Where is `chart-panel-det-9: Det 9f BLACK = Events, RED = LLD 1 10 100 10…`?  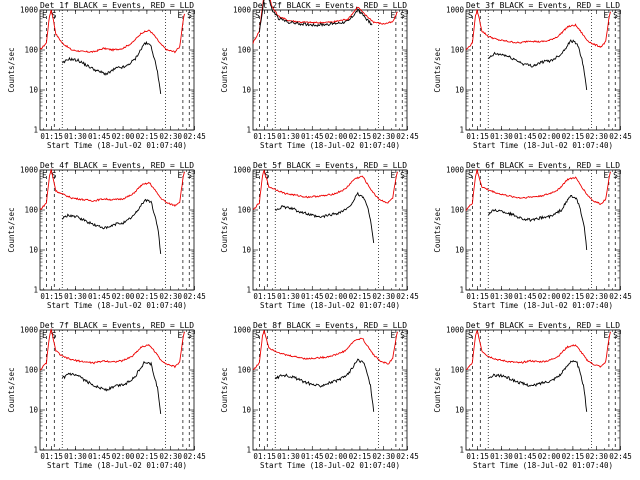
chart-panel-det-9: Det 9f BLACK = Events, RED = LLD 1 10 100 10… is located at coordinates (532, 395).